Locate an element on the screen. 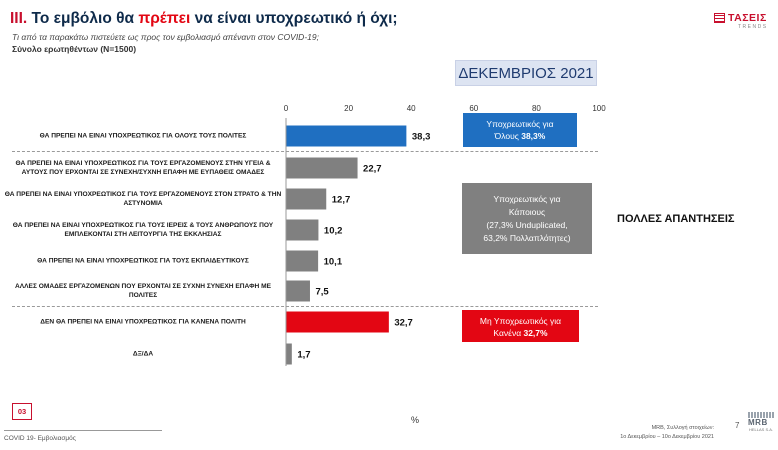 This screenshot has height=450, width=778. tasis-logo: ΤΑΣΕΙΣ TRENDS is located at coordinates (741, 23).